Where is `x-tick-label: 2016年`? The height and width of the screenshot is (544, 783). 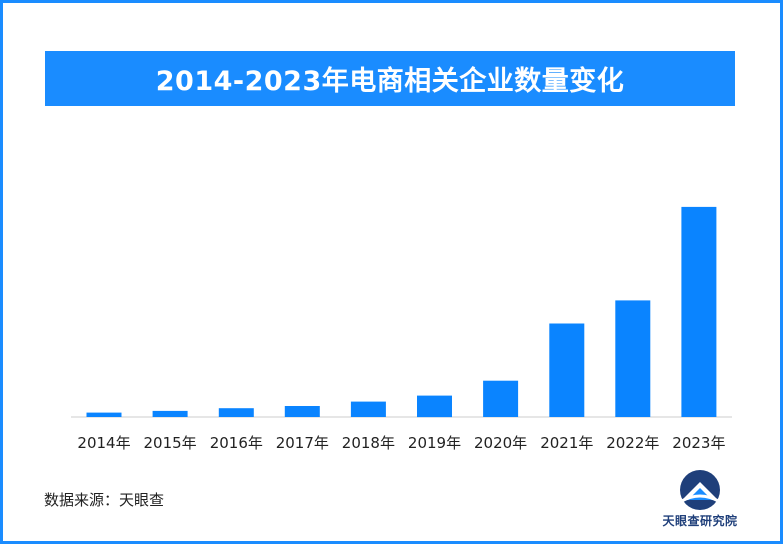
x-tick-label: 2016年 is located at coordinates (236, 443).